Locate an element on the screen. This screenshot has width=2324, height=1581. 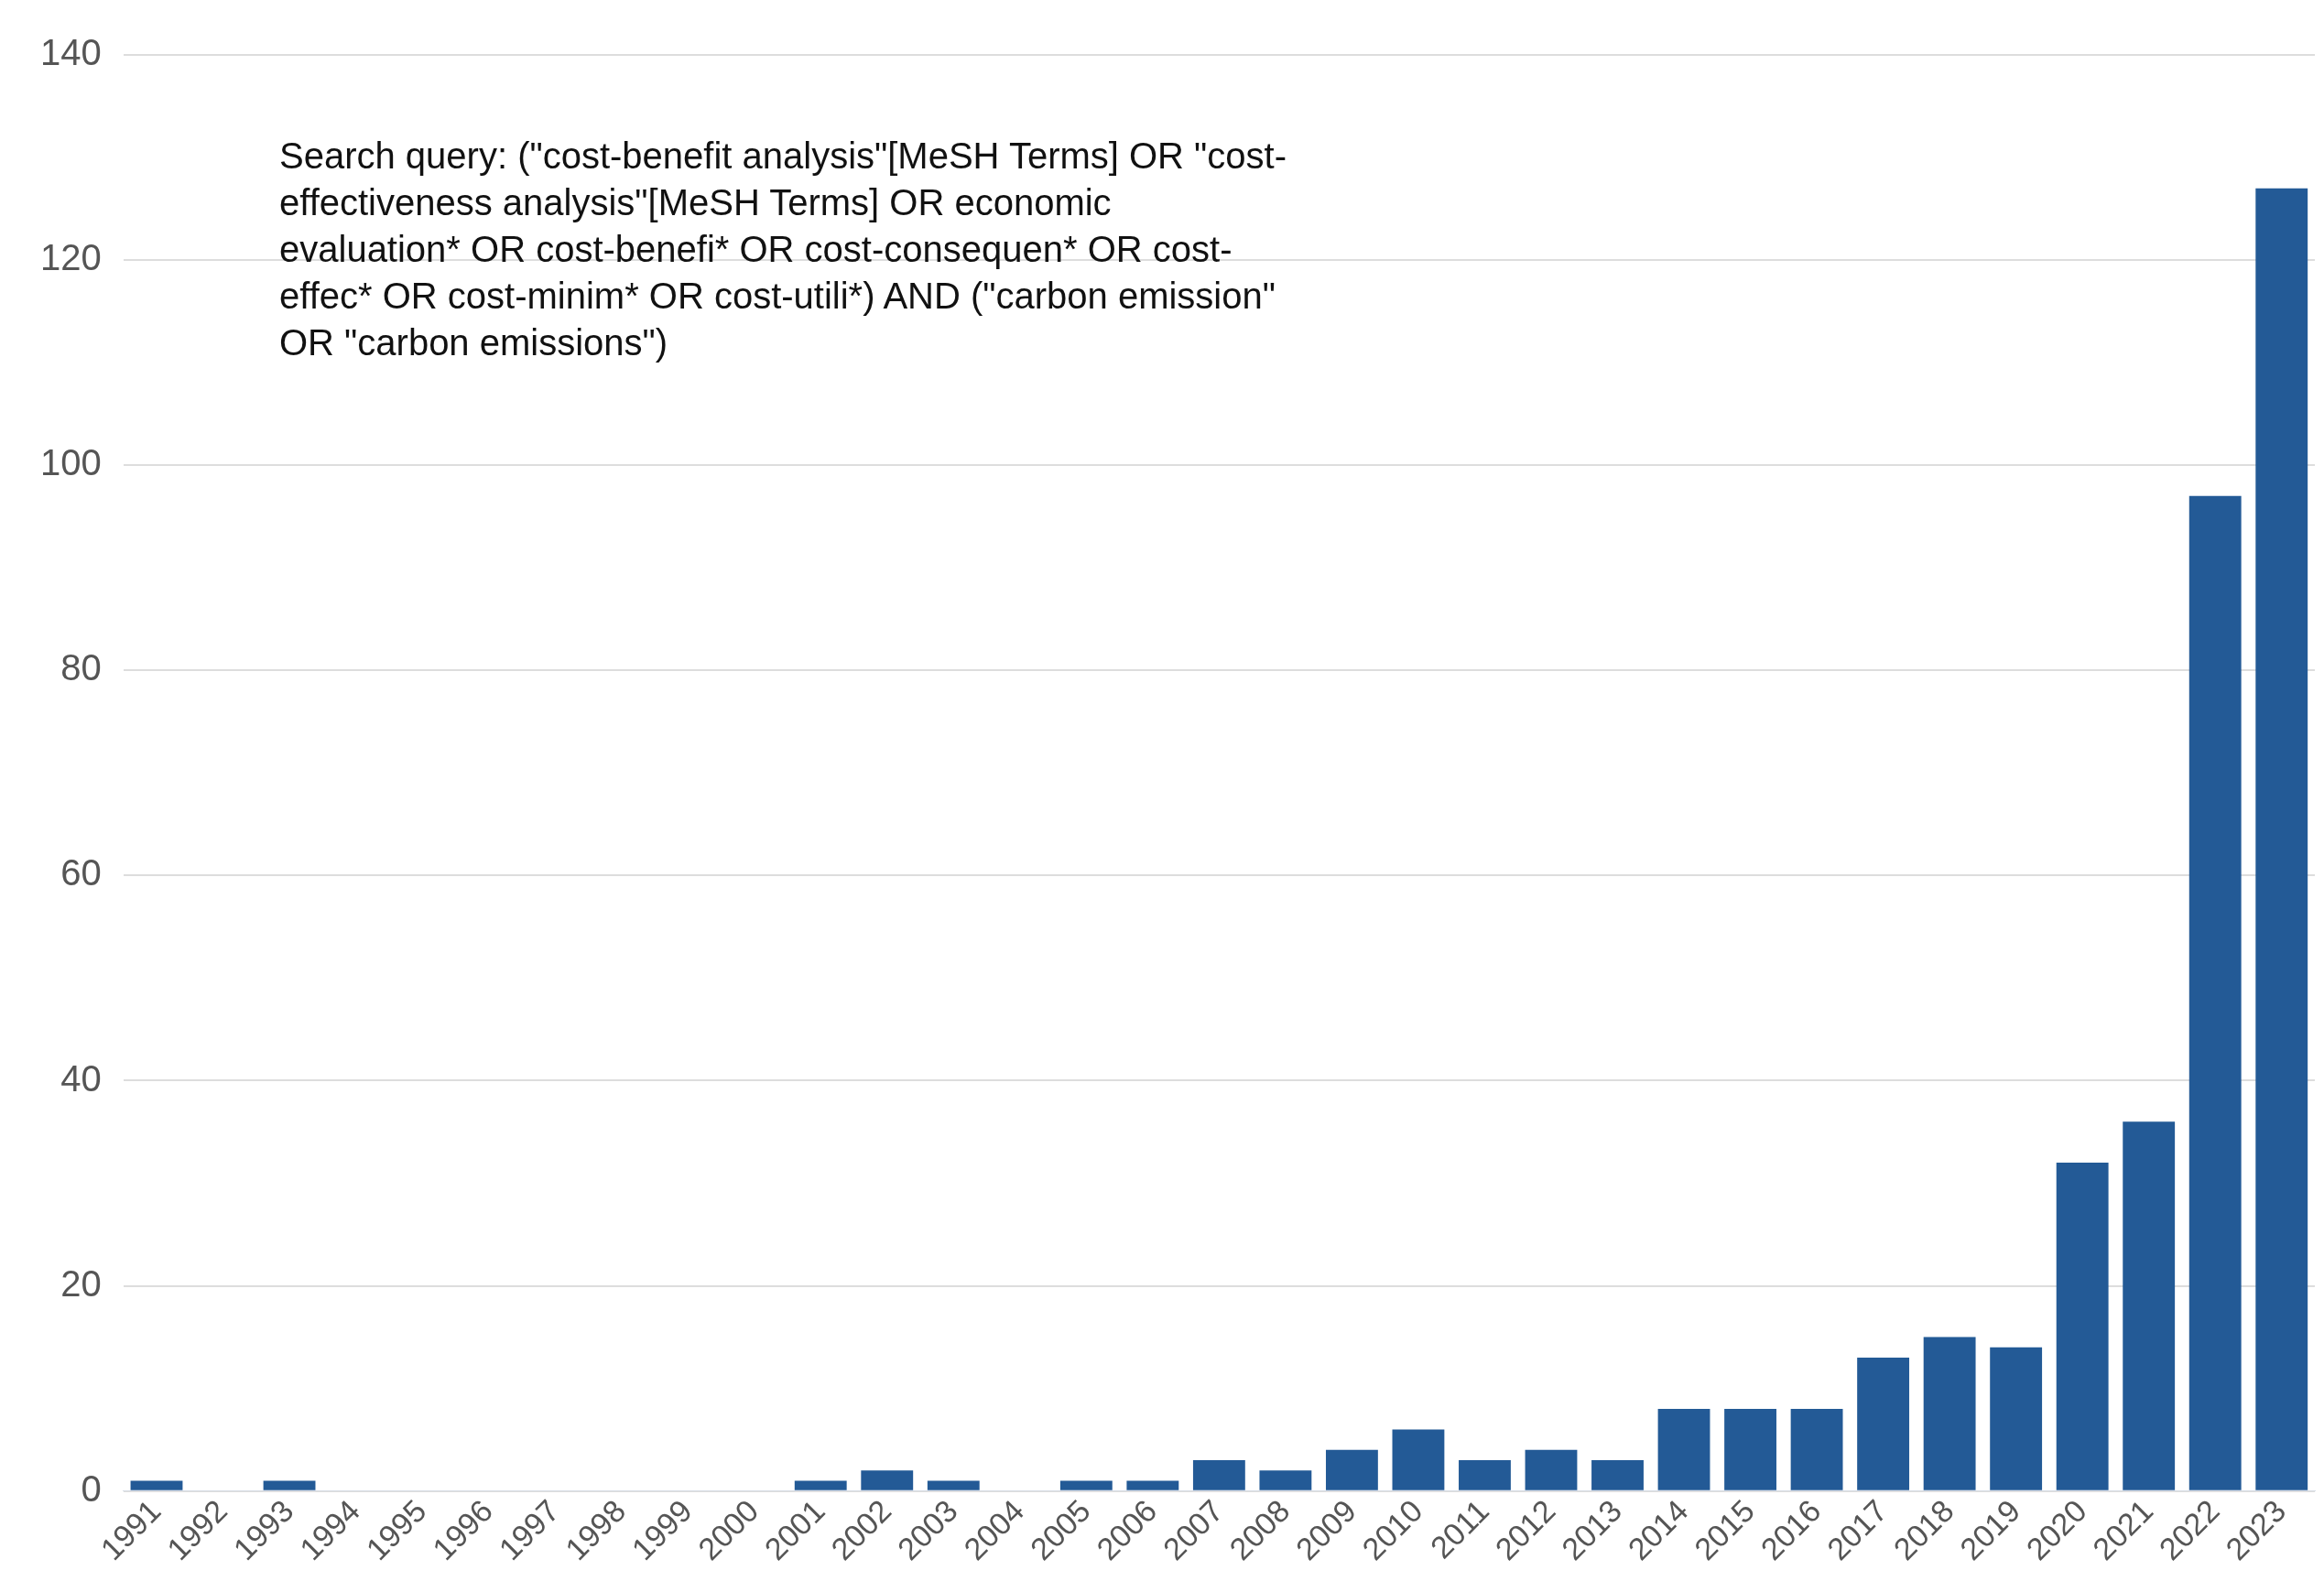
y-tick-label: 20 is located at coordinates (81, 1283).